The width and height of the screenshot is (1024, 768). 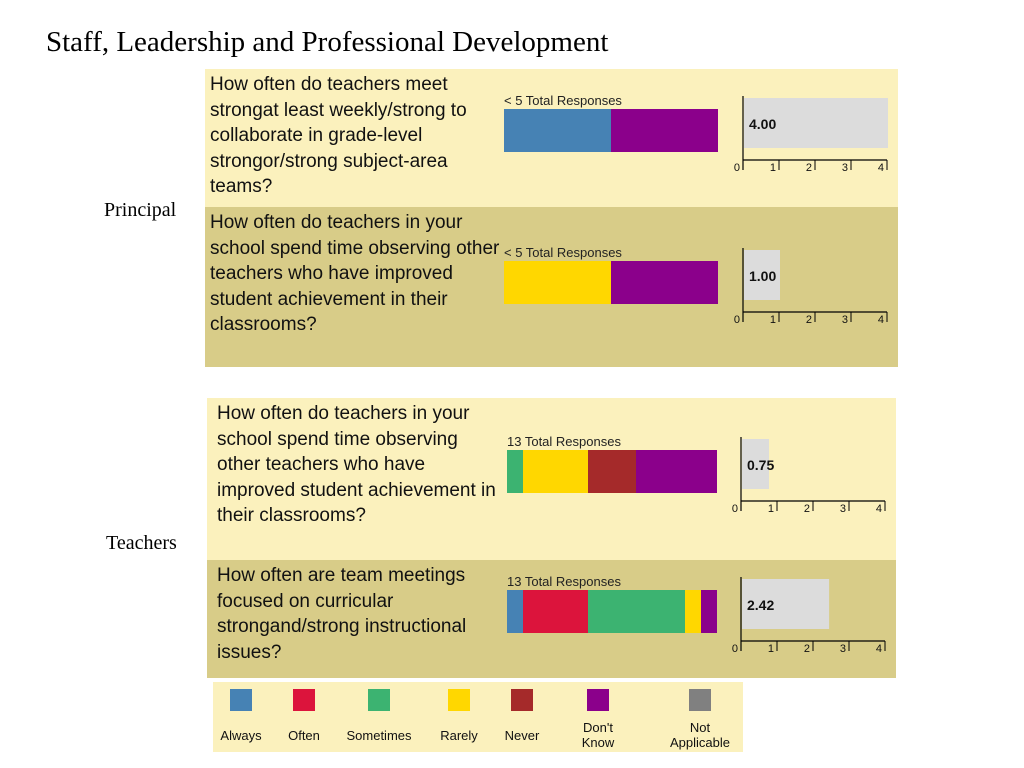 I want to click on mean-score-chart: 0 1 2 3 4 2.42, so click(x=809, y=616).